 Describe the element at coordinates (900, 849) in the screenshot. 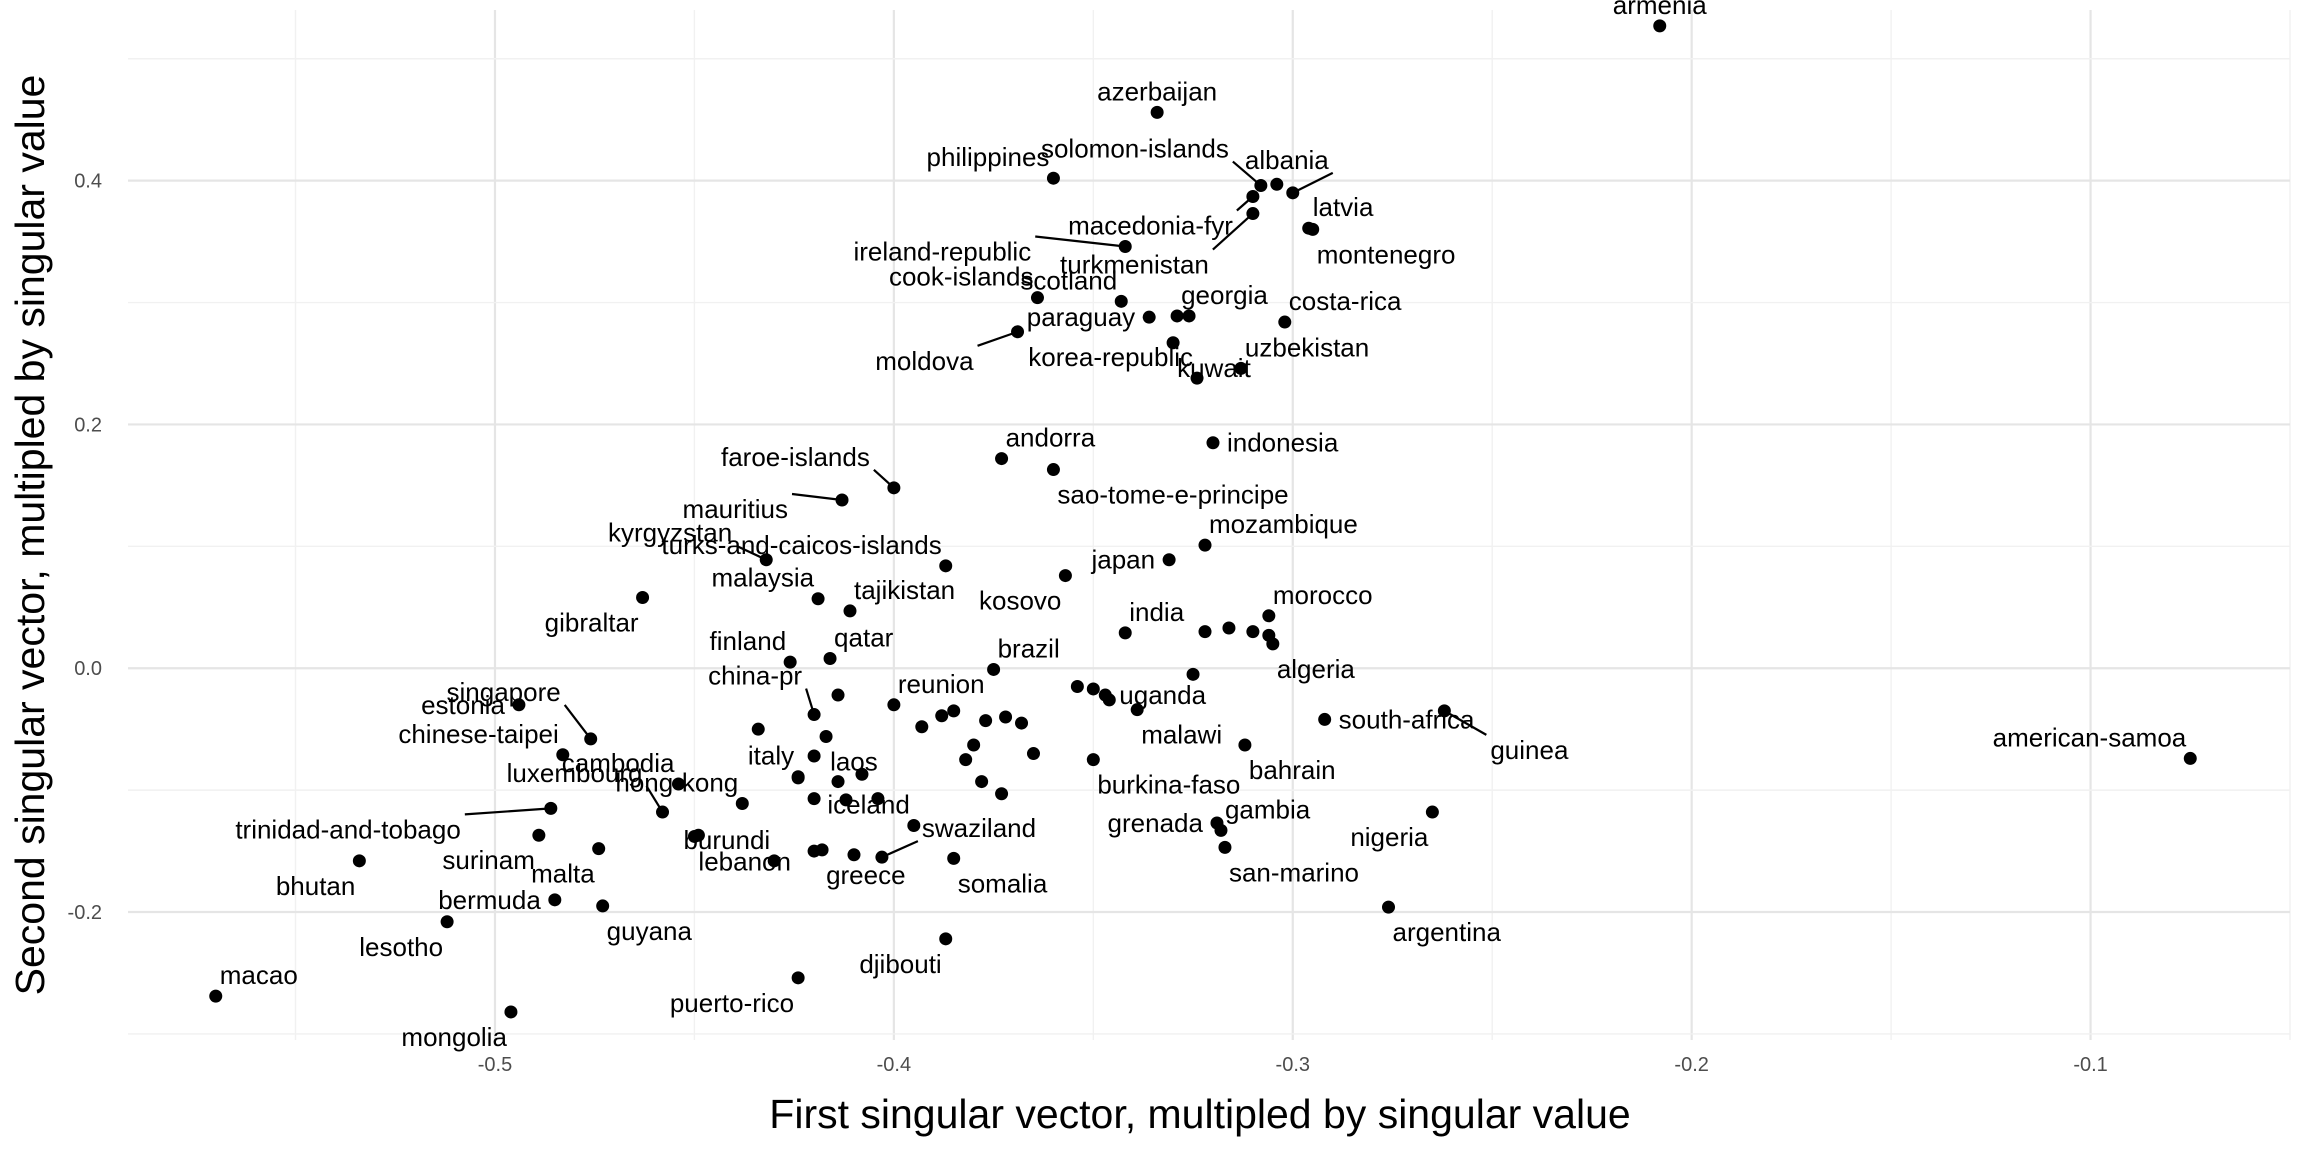

I see `leader-swaziland` at that location.